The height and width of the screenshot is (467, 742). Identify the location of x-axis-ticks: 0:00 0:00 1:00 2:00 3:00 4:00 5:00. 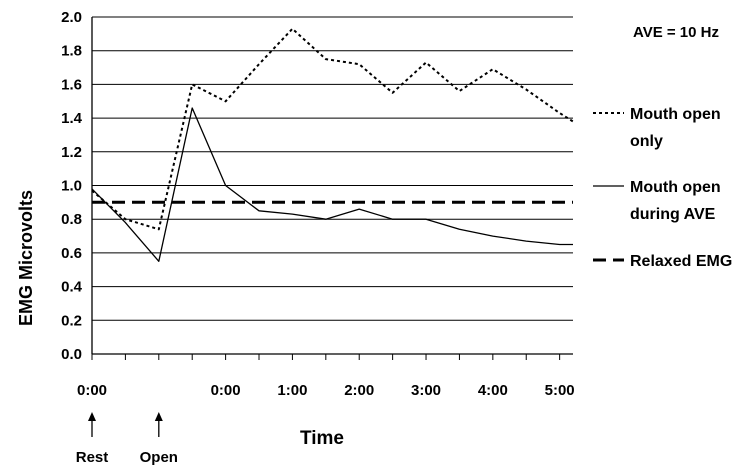
(326, 390).